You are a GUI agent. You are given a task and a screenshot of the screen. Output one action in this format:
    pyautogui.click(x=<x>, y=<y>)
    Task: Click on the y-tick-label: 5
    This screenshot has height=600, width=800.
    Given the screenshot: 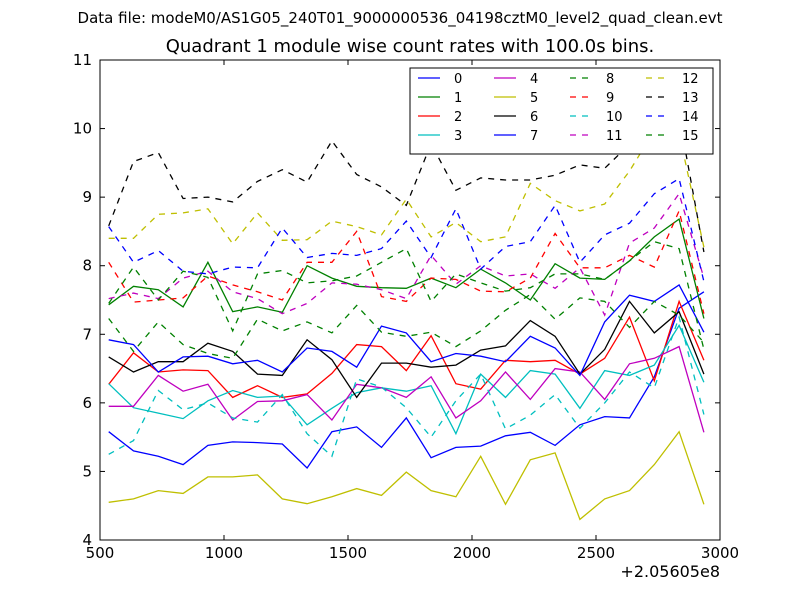 What is the action you would take?
    pyautogui.click(x=87, y=471)
    